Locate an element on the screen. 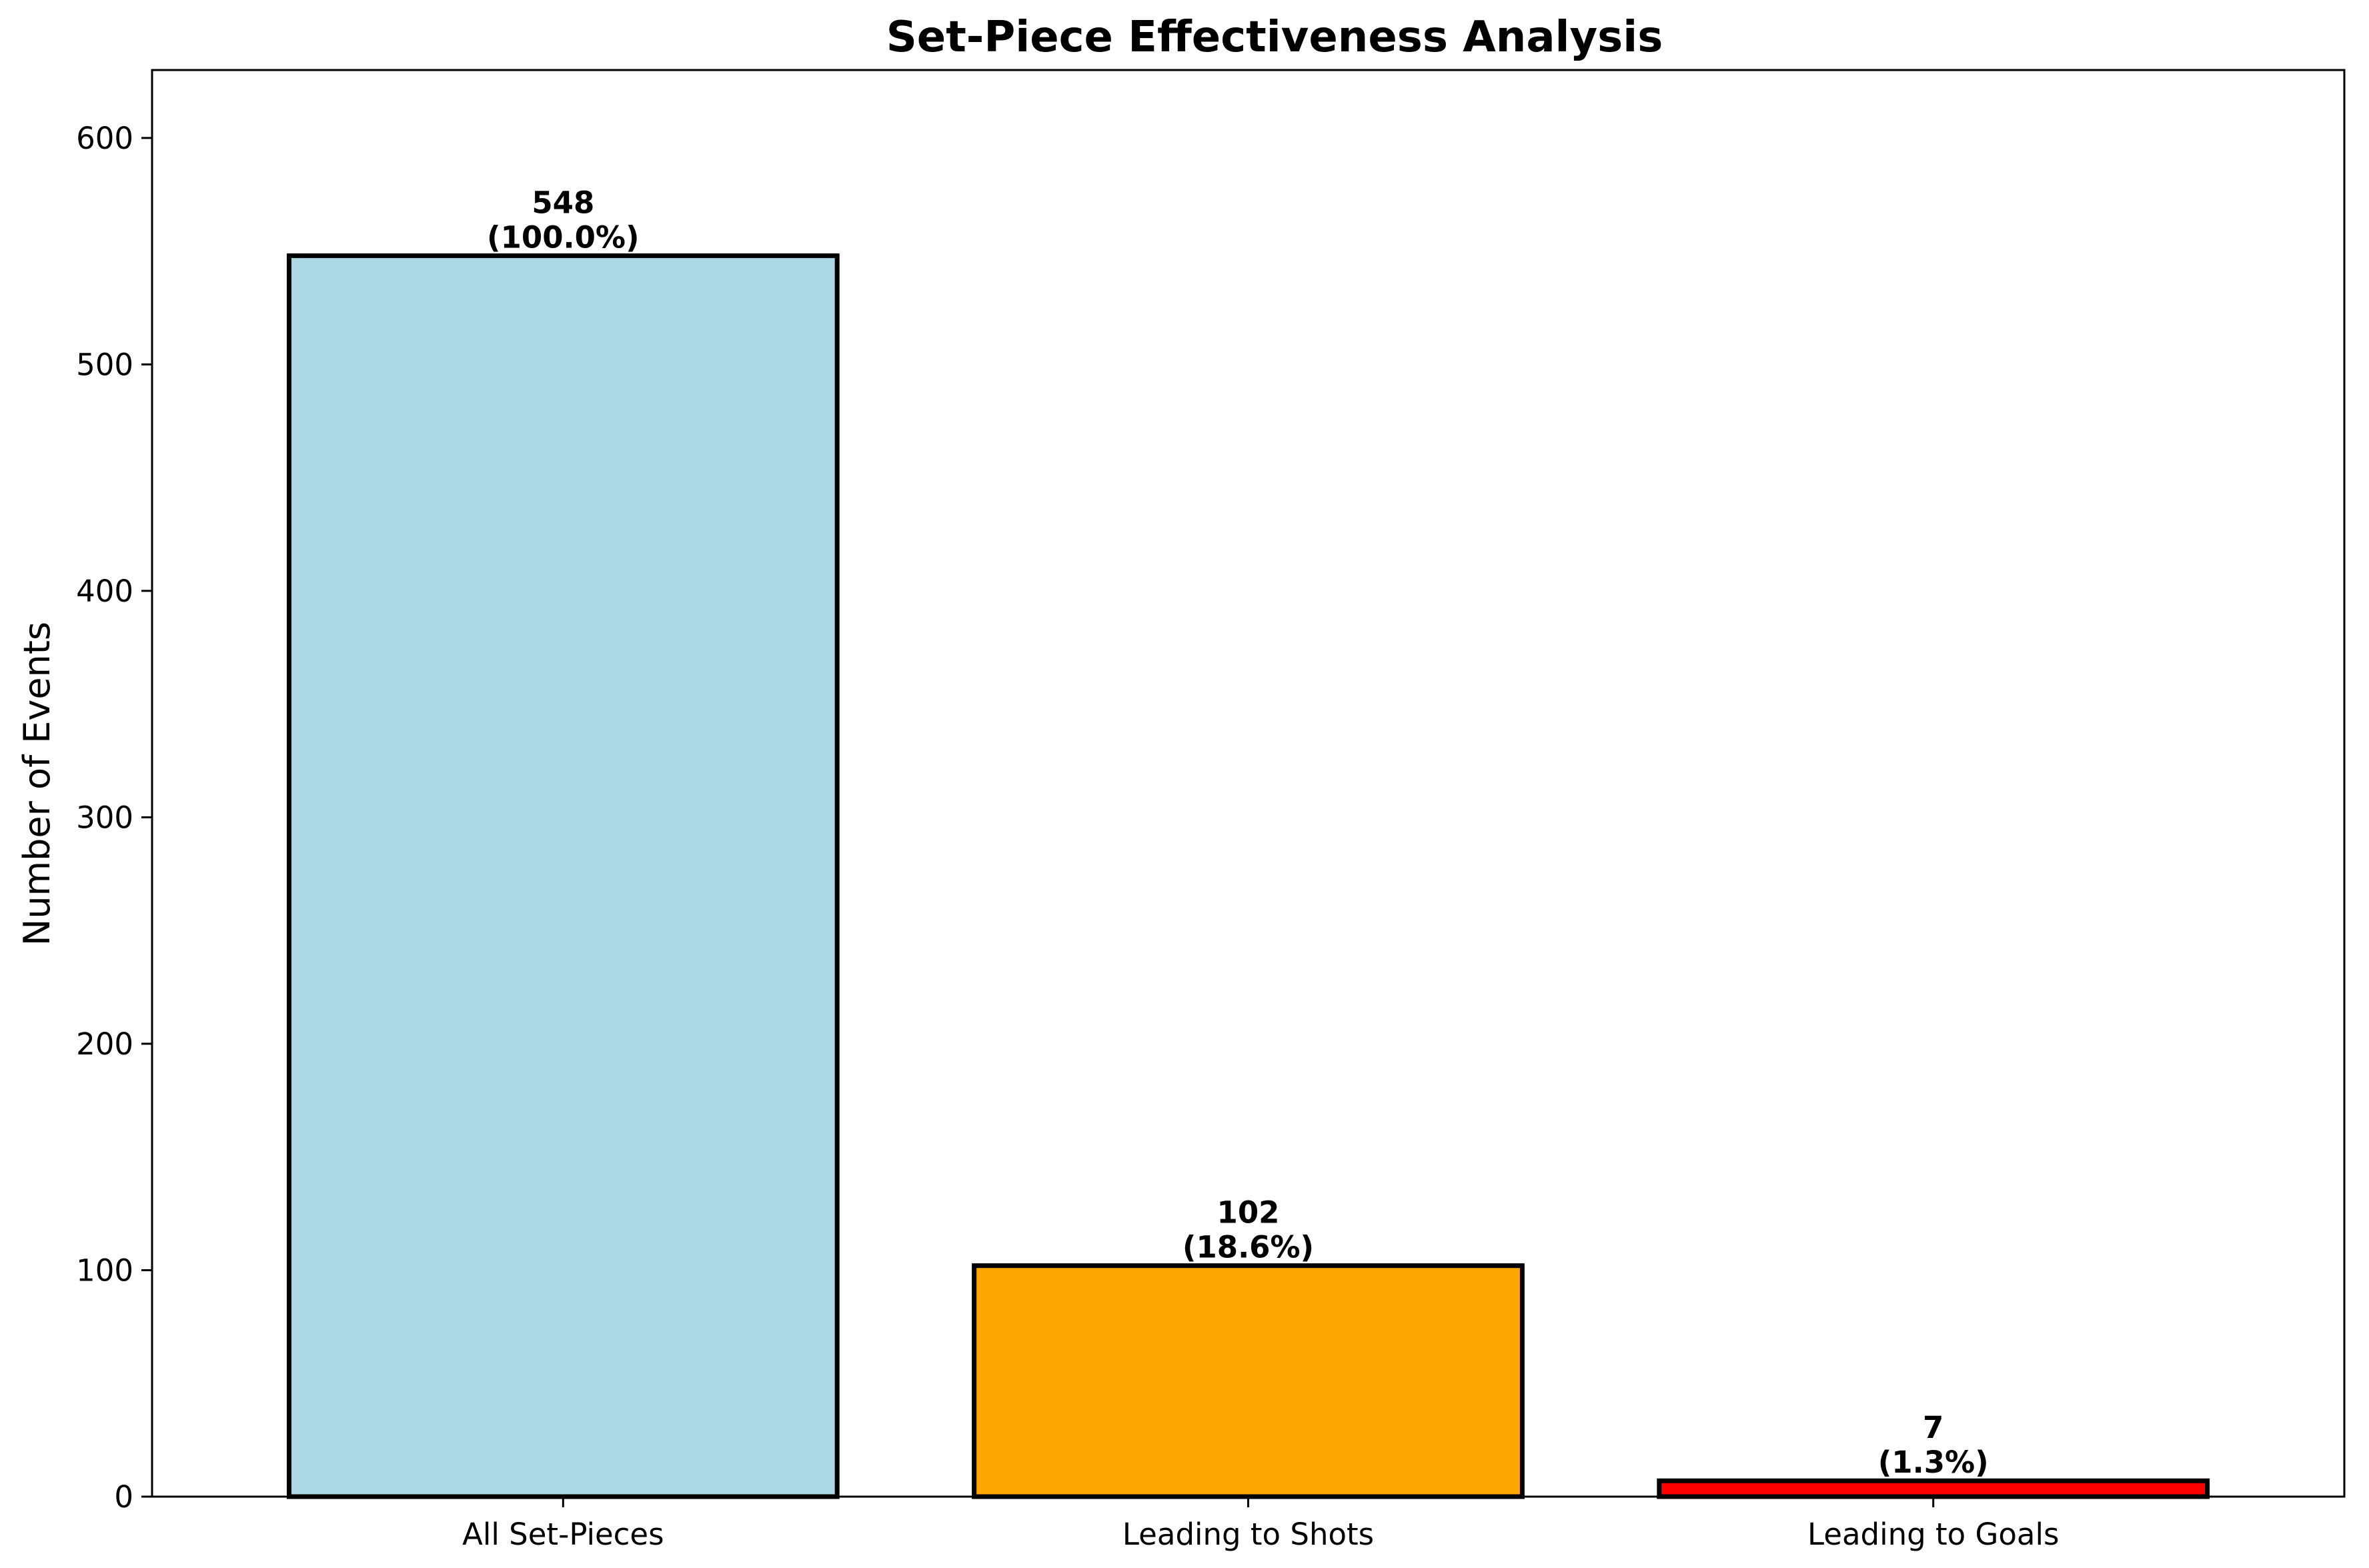 The width and height of the screenshot is (2369, 1568). y-tick-label-0: 0 is located at coordinates (123, 1497).